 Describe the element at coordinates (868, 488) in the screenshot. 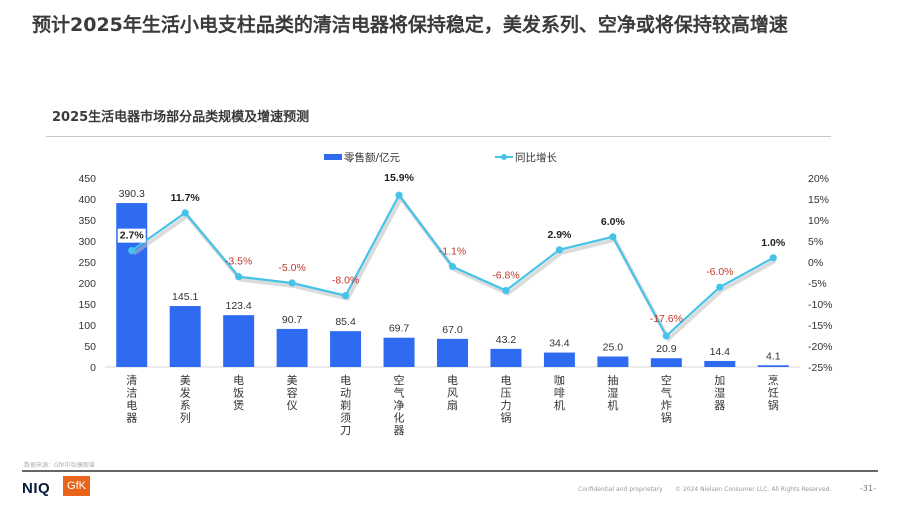

I see `page-number: -31-` at that location.